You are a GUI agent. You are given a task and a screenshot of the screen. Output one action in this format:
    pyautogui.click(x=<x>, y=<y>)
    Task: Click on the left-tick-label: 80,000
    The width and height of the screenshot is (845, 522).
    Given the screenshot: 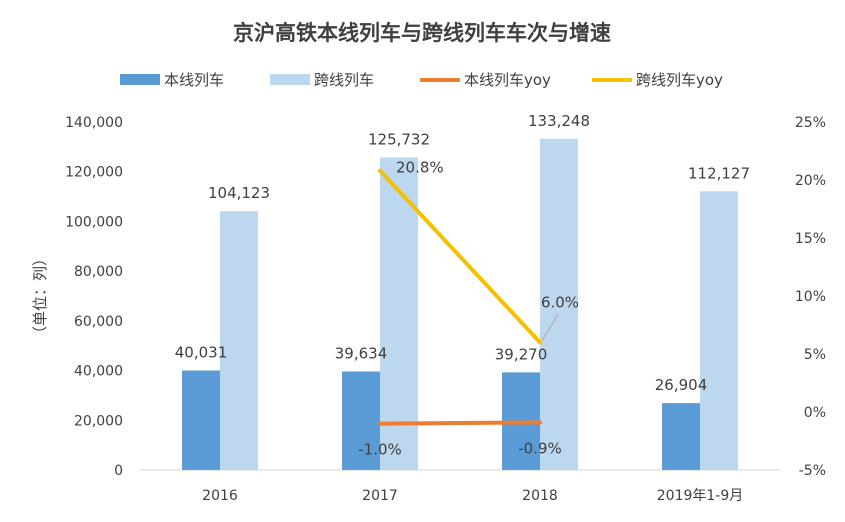 What is the action you would take?
    pyautogui.click(x=98, y=272)
    